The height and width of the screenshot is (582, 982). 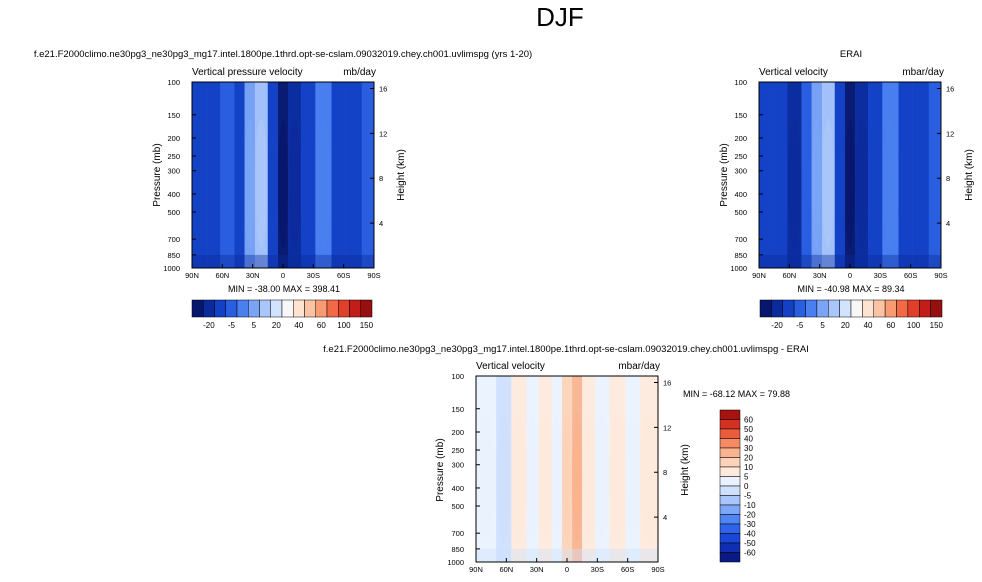 I want to click on heatmap-plot, so click(x=850, y=175).